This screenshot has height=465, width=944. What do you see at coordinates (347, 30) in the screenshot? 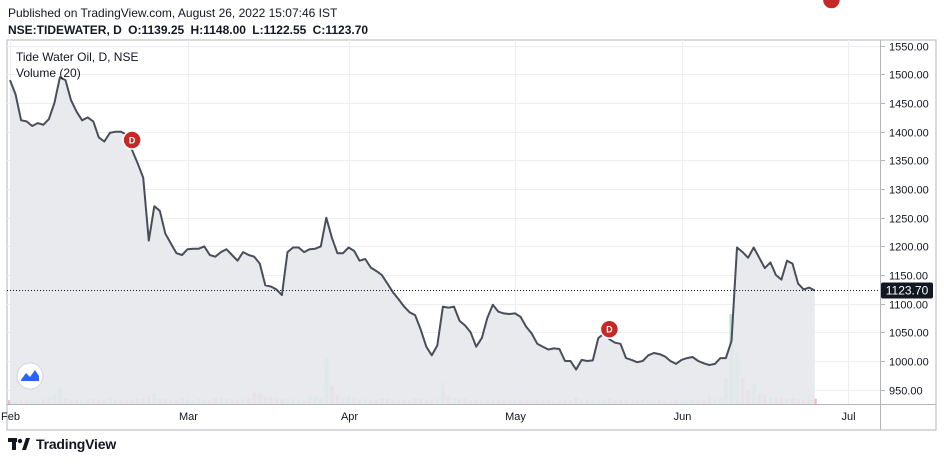
I see `close-value: 1123.70` at bounding box center [347, 30].